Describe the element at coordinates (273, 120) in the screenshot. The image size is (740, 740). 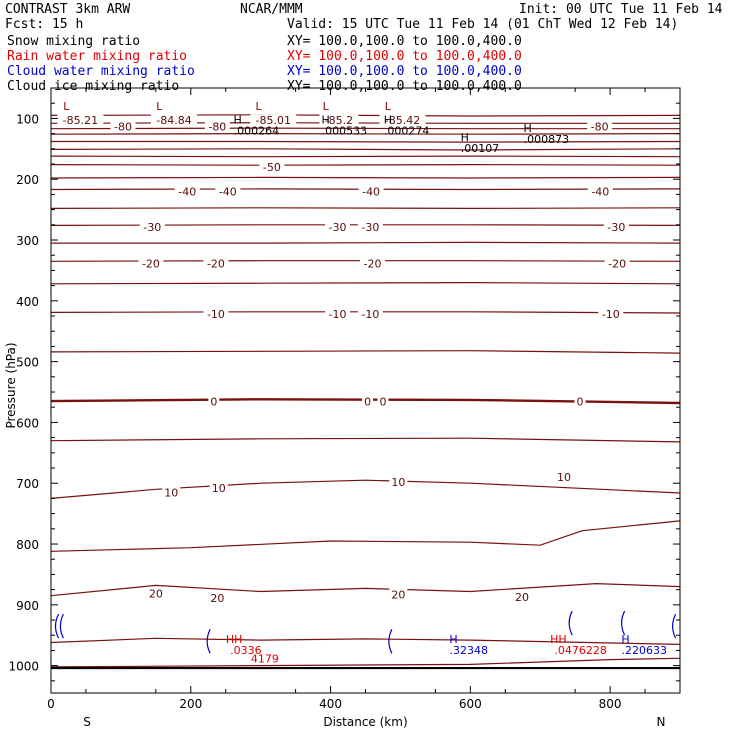
I see `contour-label: -85.01` at that location.